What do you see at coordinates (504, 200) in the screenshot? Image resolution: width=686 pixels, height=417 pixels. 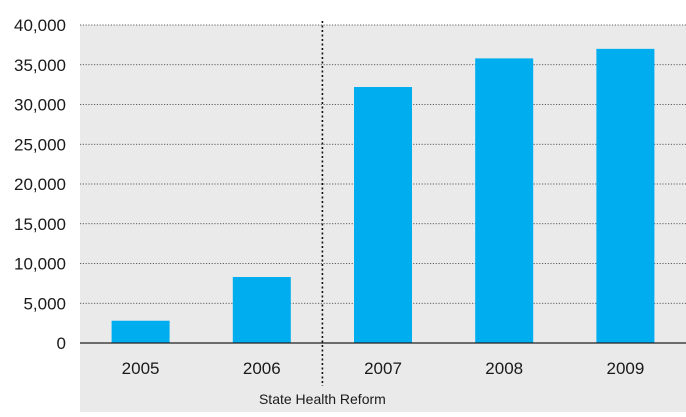 I see `bar-2008` at bounding box center [504, 200].